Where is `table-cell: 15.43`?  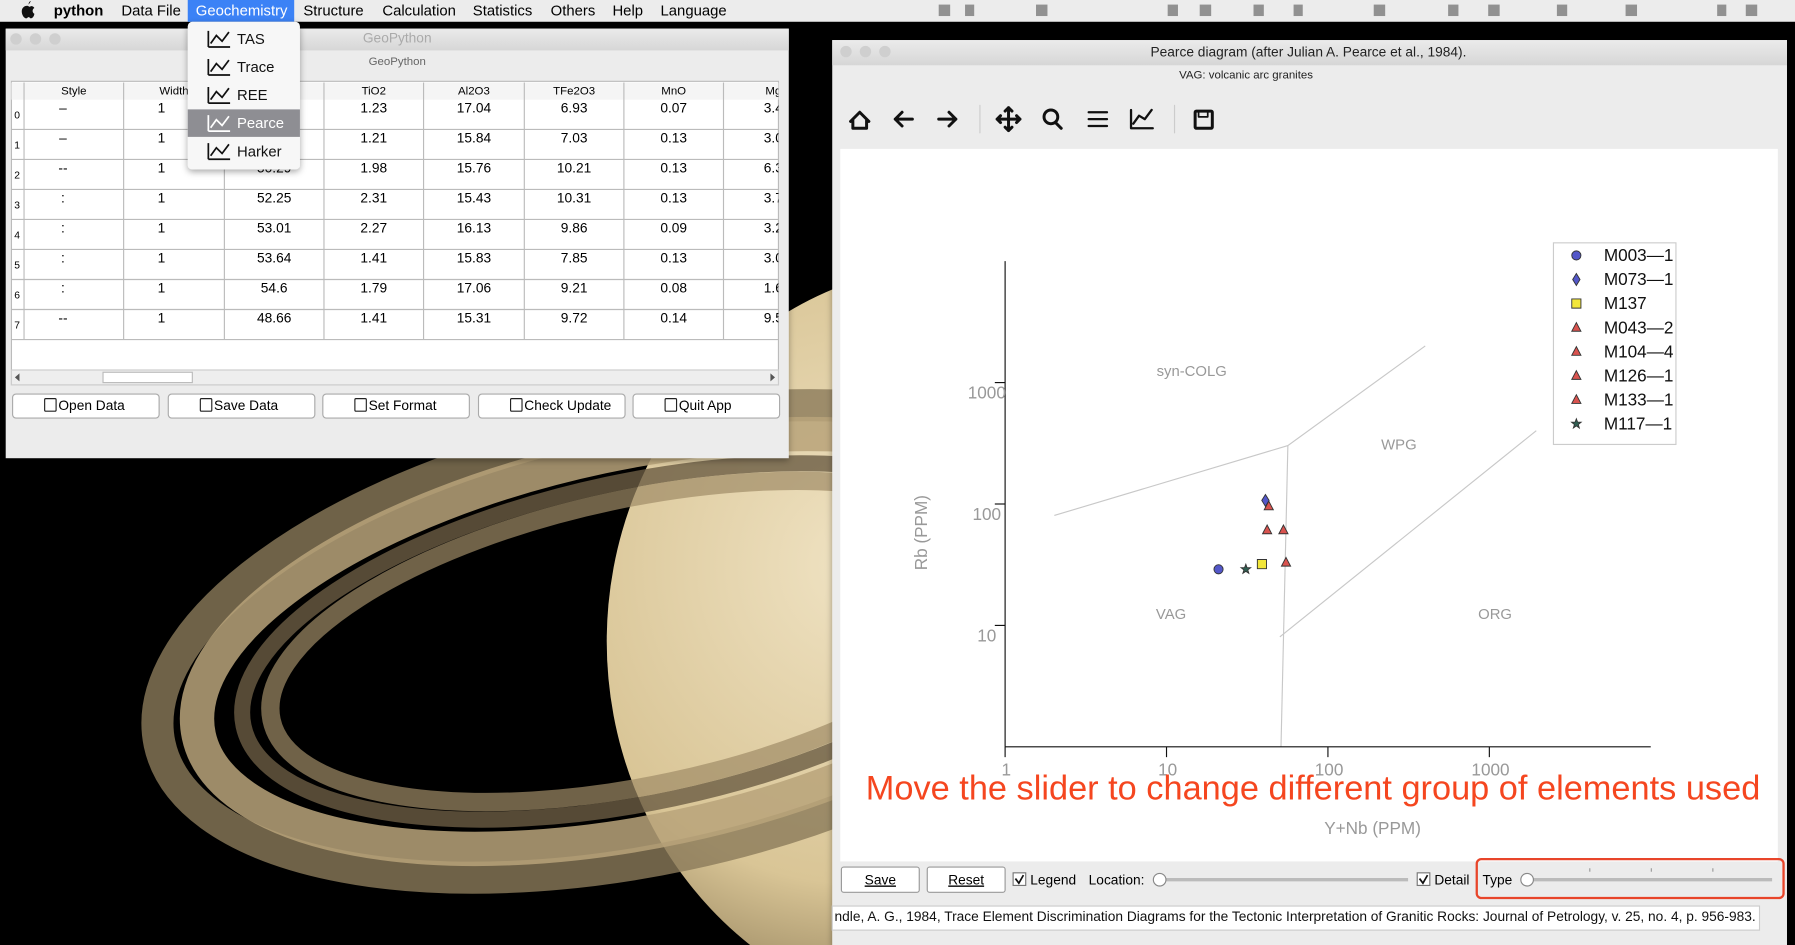 table-cell: 15.43 is located at coordinates (474, 197).